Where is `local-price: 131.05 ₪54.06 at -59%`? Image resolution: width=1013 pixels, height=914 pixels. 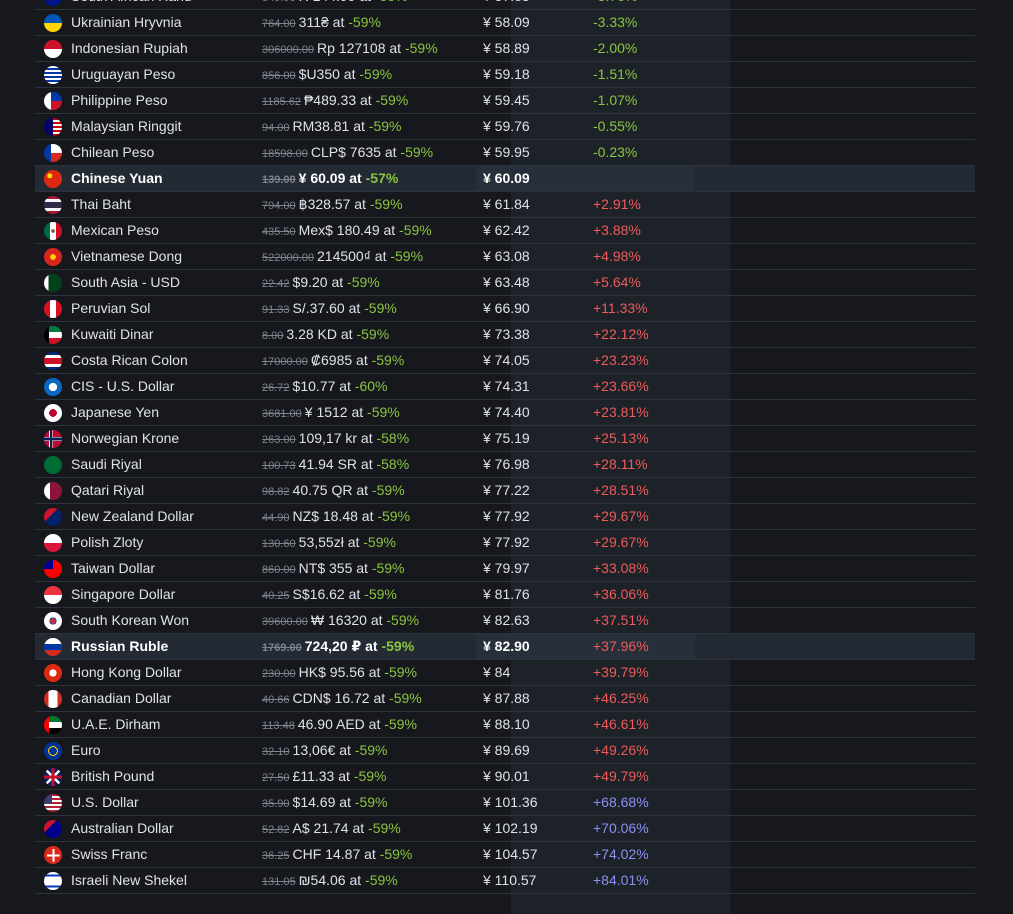
local-price: 131.05 ₪54.06 at -59% is located at coordinates (330, 880).